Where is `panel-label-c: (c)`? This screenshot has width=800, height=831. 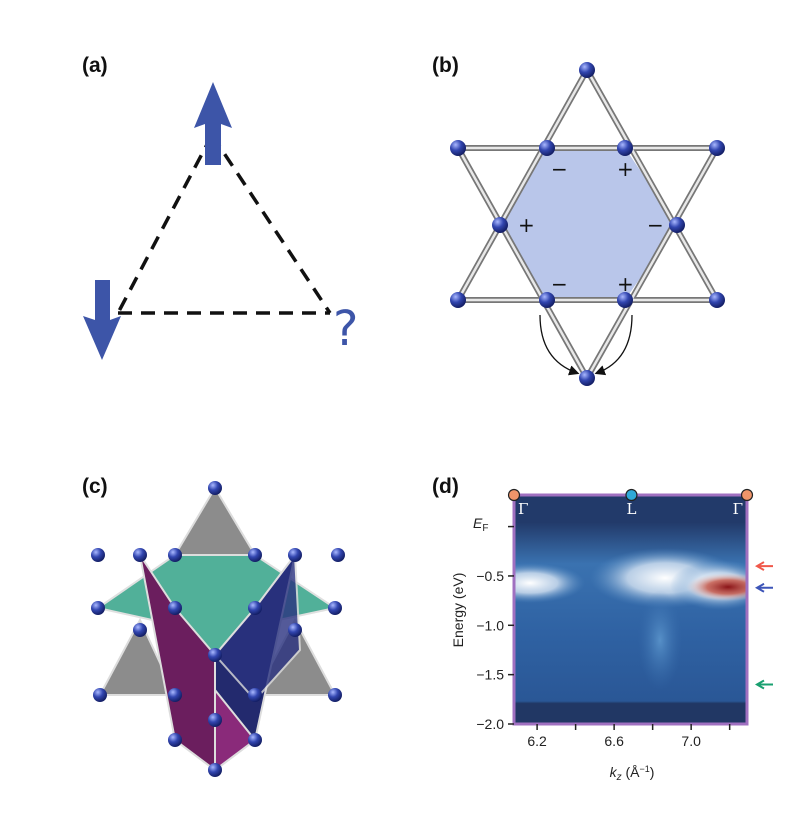 panel-label-c: (c) is located at coordinates (95, 486).